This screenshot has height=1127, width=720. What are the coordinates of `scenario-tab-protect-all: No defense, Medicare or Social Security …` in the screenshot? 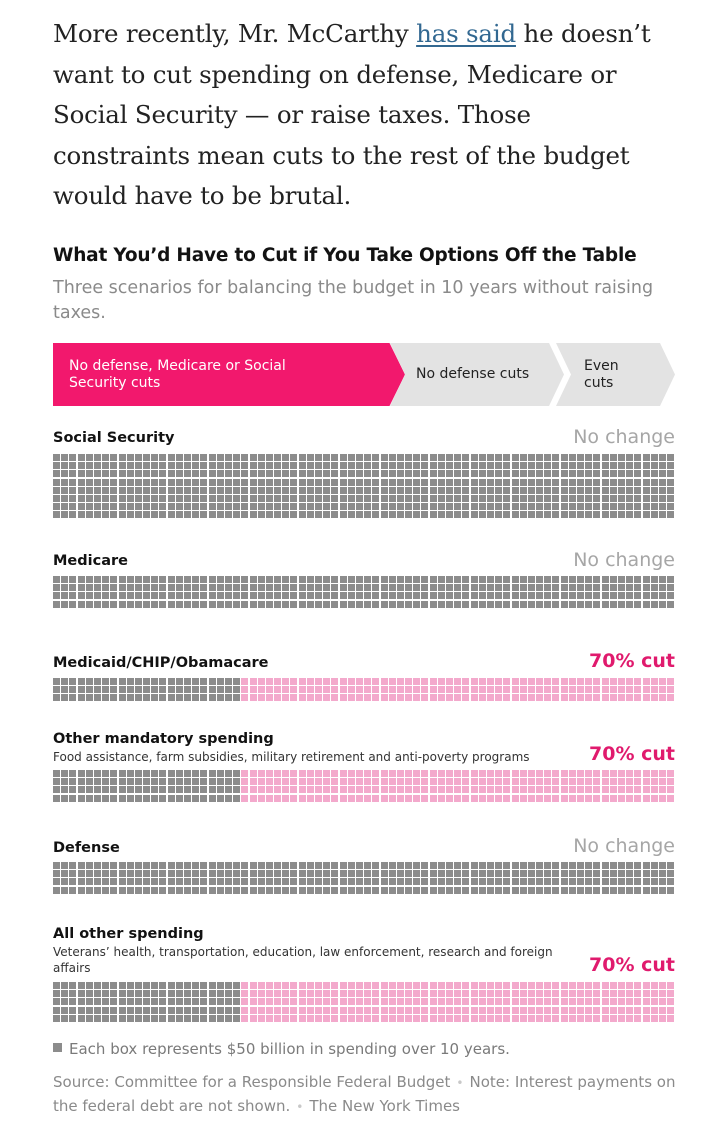 It's located at (229, 374).